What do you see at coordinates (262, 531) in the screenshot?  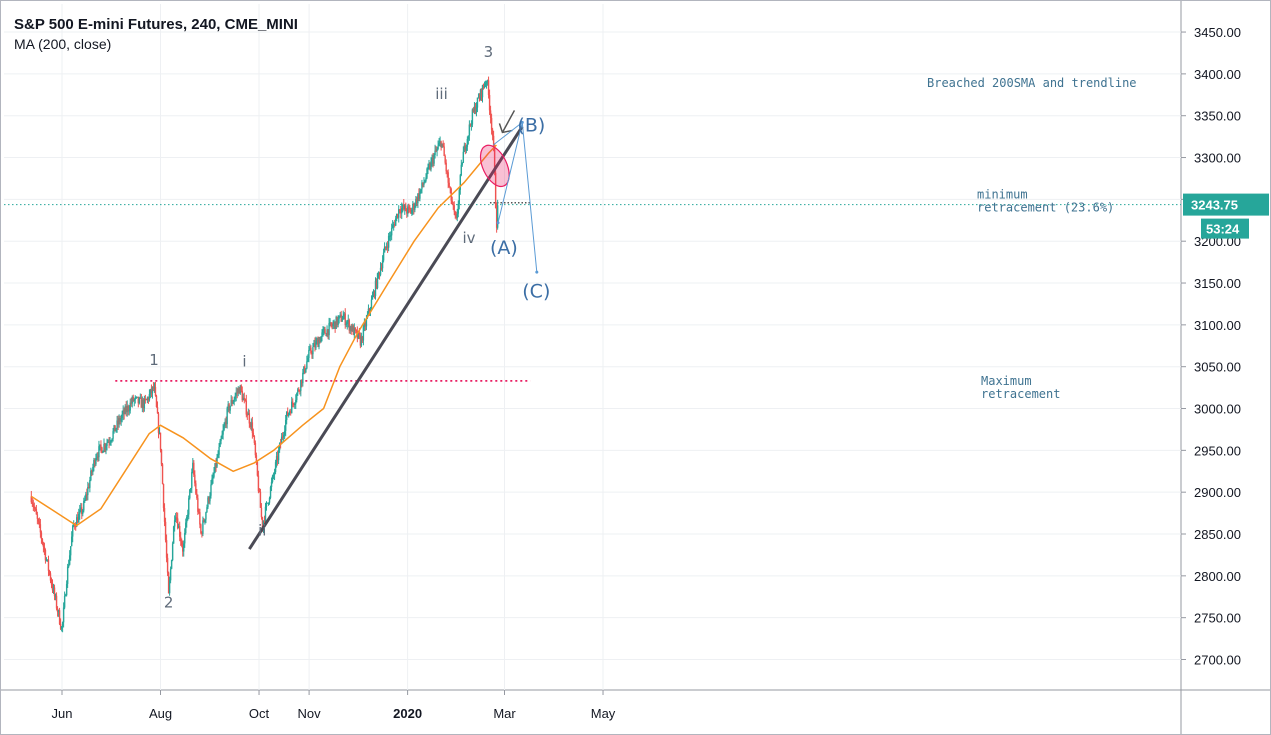 I see `wave-label: ii` at bounding box center [262, 531].